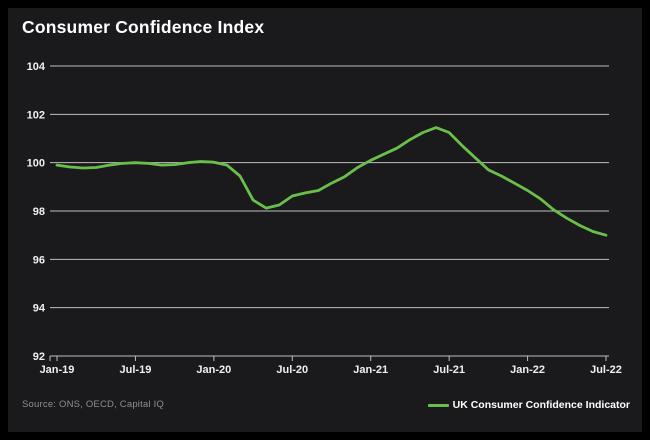 The width and height of the screenshot is (650, 440). Describe the element at coordinates (213, 370) in the screenshot. I see `x-axis-label-Jan-20: Jan-20` at that location.